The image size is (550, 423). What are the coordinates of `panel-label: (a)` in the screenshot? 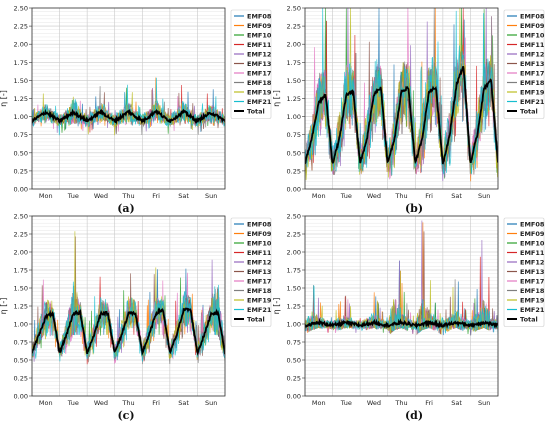 It's located at (126, 208).